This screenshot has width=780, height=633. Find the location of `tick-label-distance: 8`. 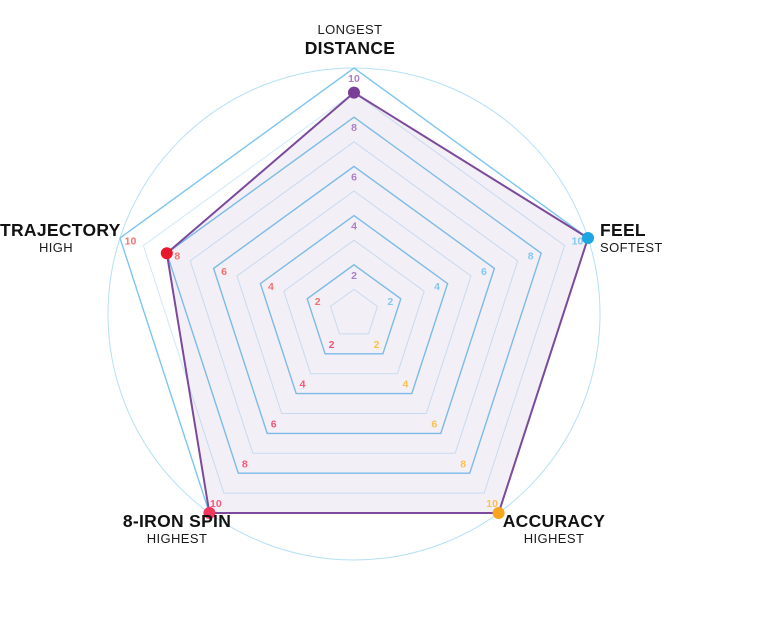

tick-label-distance: 8 is located at coordinates (354, 128).